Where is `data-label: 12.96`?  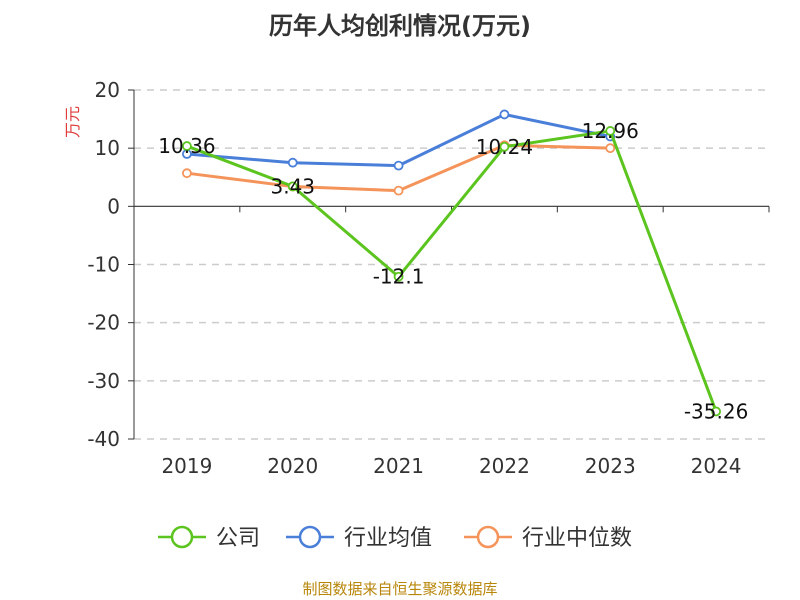 data-label: 12.96 is located at coordinates (610, 131).